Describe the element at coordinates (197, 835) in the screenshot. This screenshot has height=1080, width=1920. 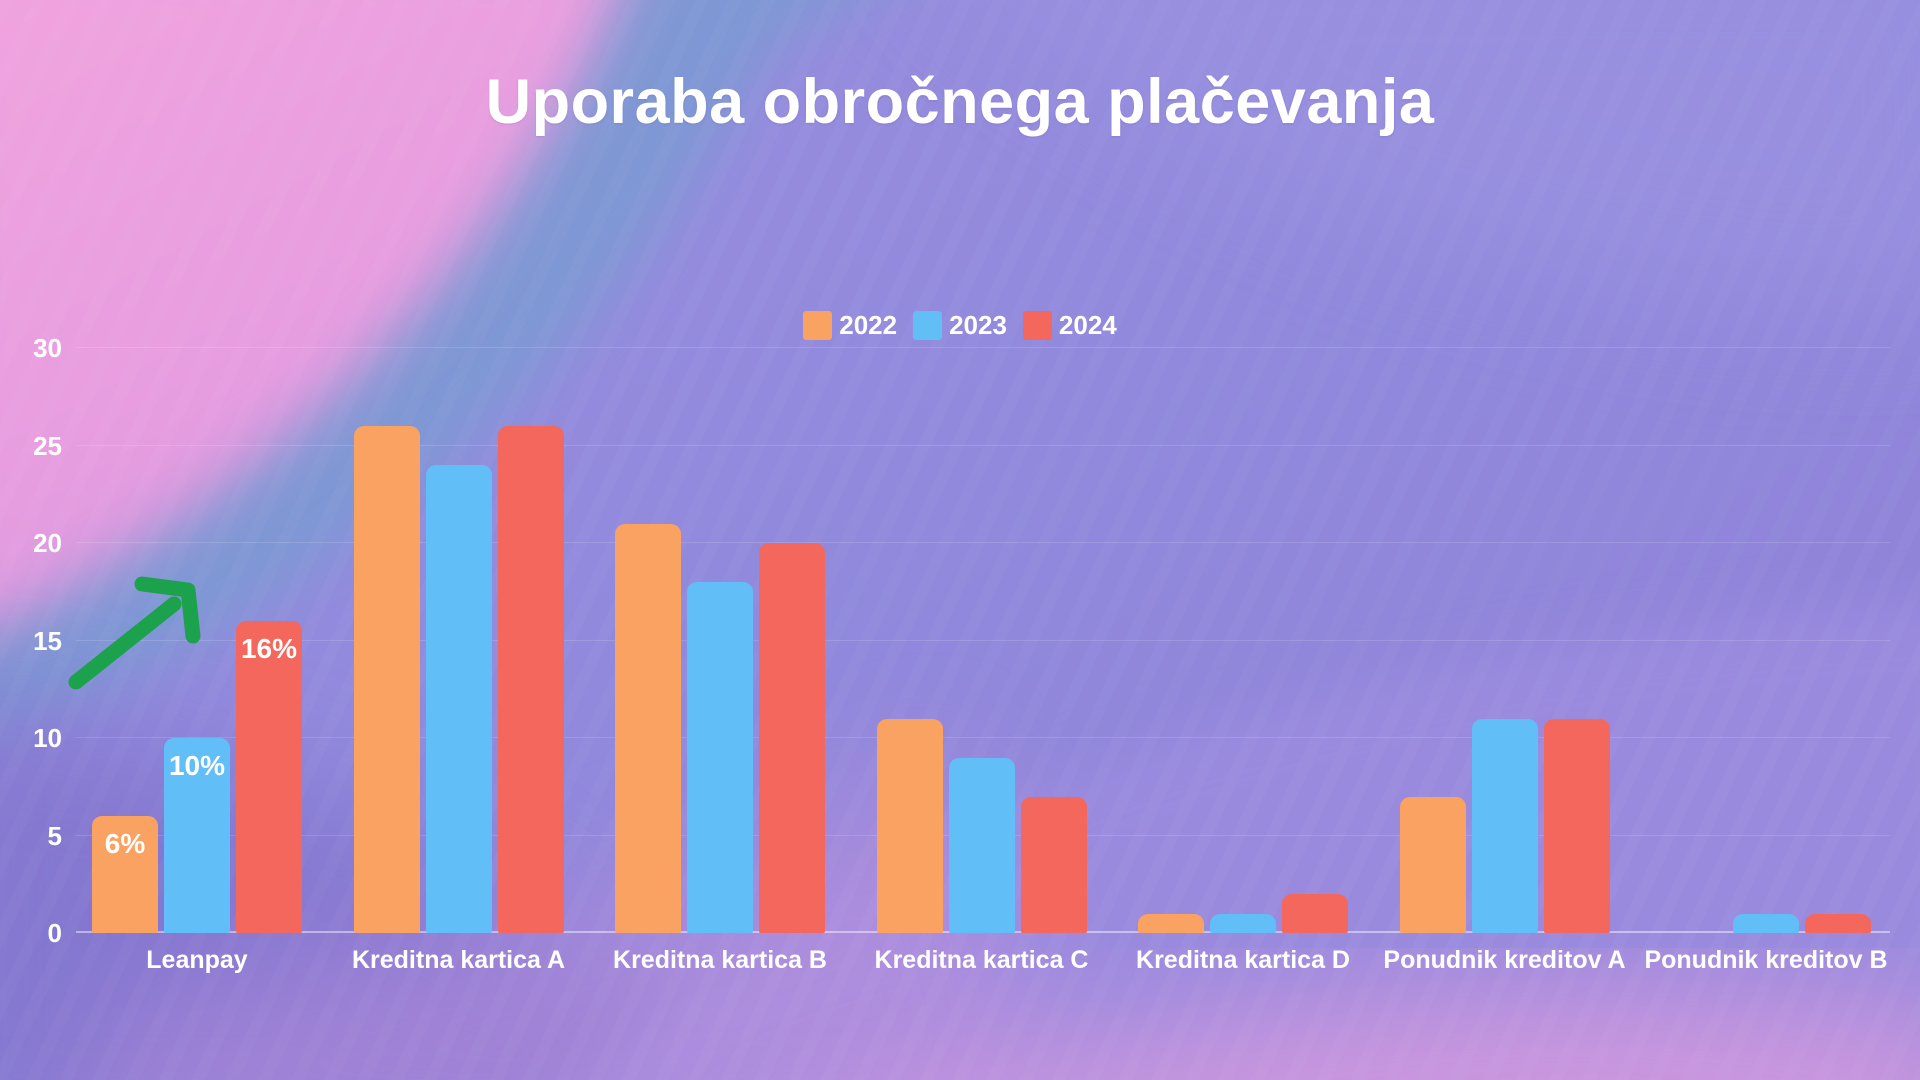
I see `bar-2023-leanpay: 10%` at that location.